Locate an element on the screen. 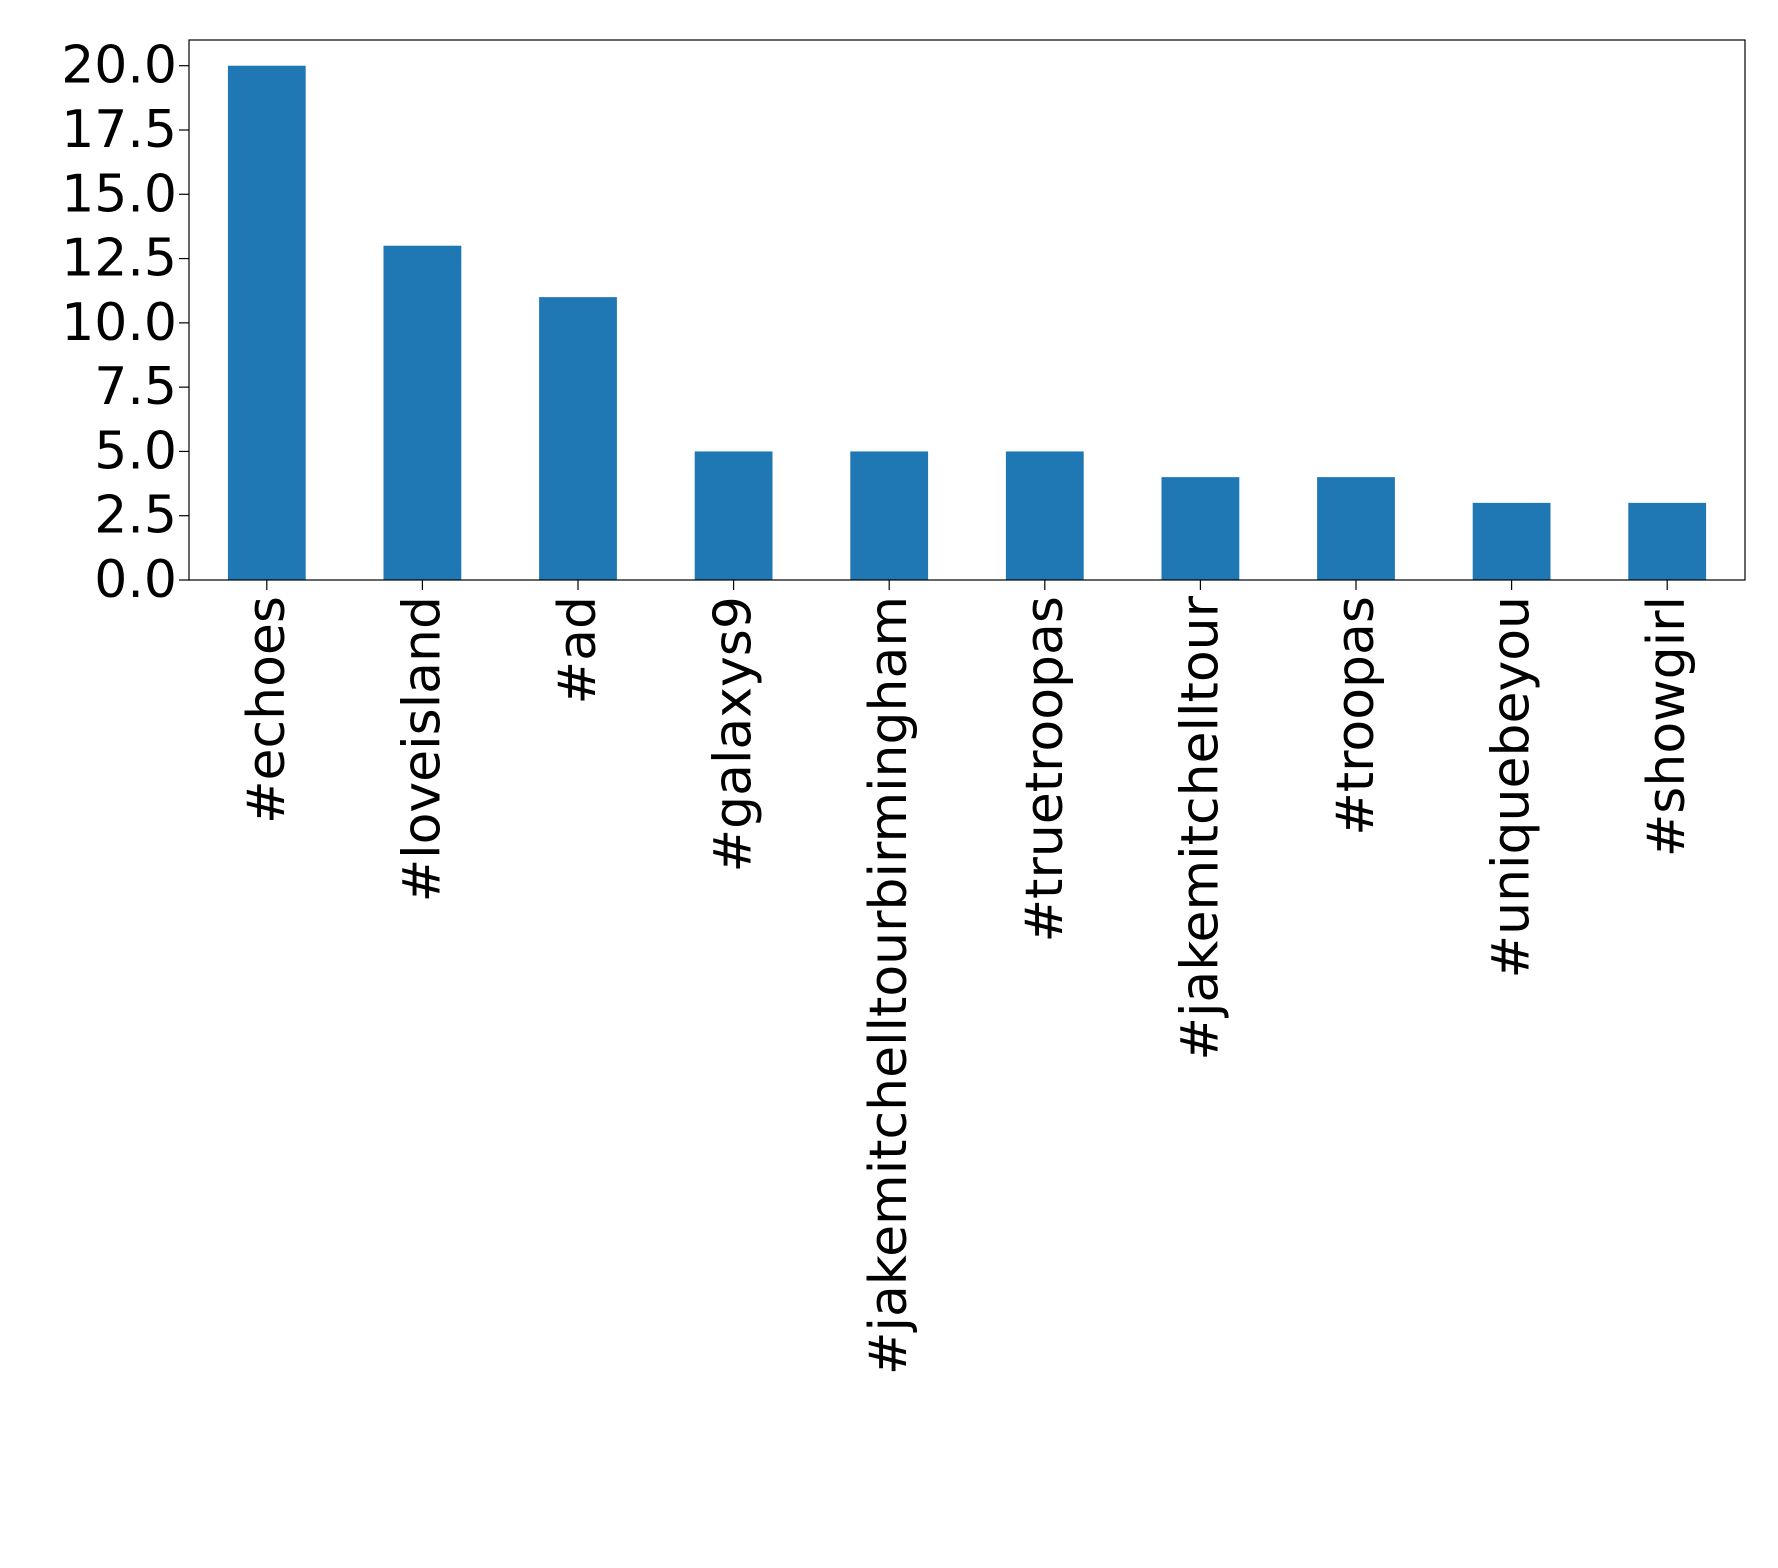  y-tick-label: 10.0 is located at coordinates (119, 323).